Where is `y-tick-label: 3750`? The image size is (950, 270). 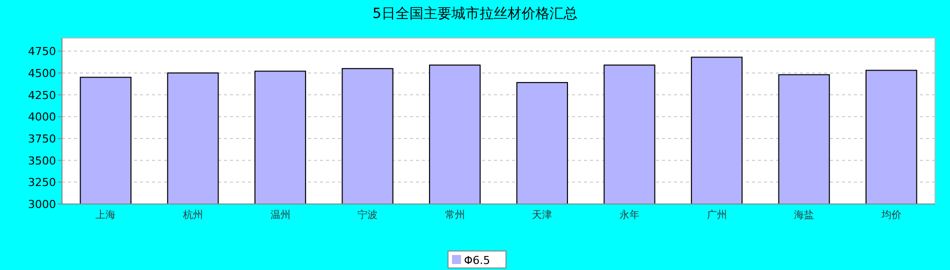
y-tick-label: 3750 is located at coordinates (42, 139).